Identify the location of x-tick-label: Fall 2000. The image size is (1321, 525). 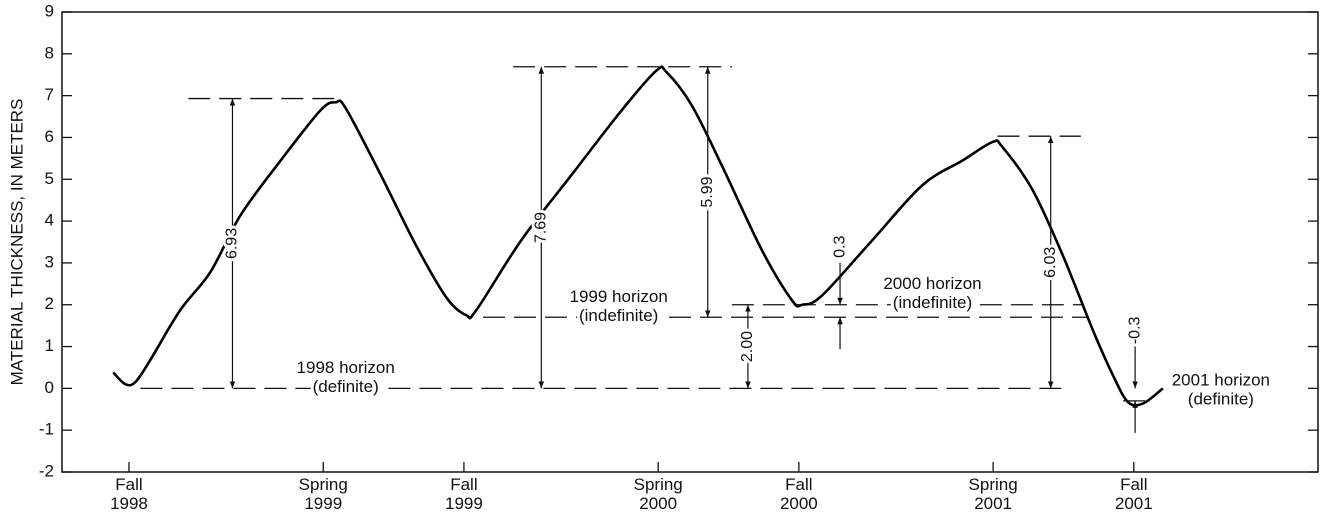
(799, 494).